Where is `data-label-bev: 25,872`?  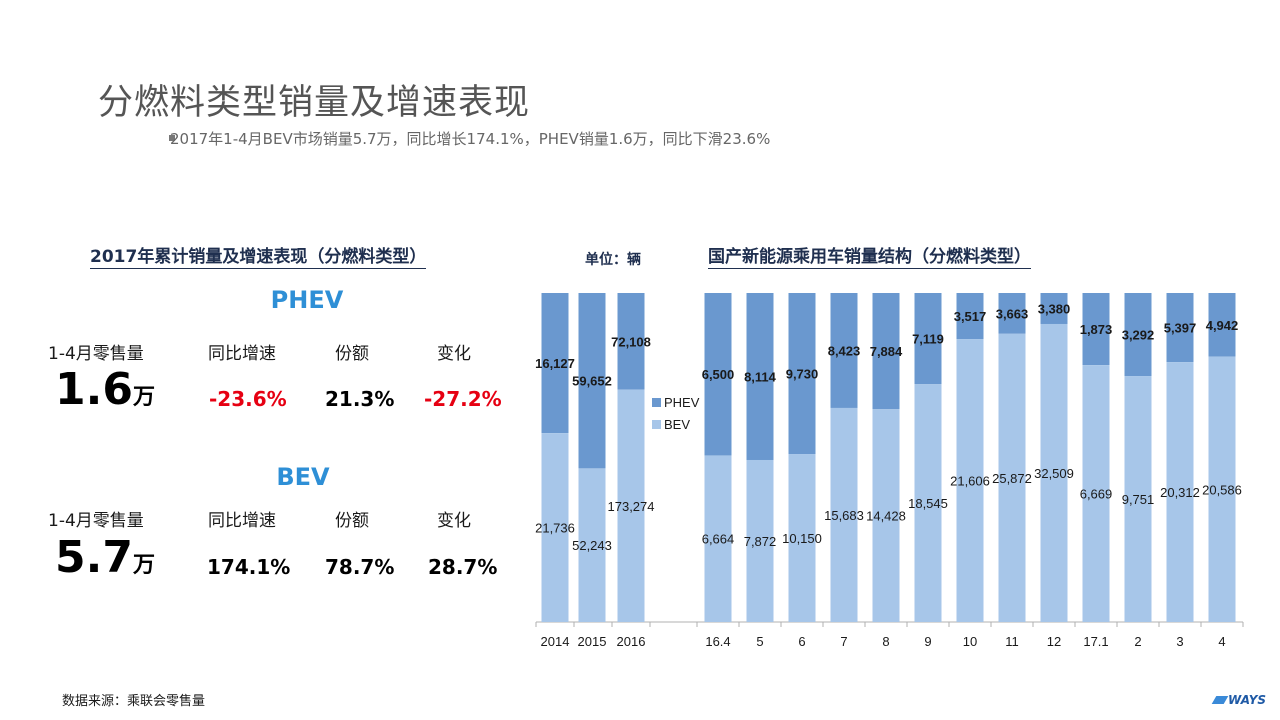 data-label-bev: 25,872 is located at coordinates (1012, 478).